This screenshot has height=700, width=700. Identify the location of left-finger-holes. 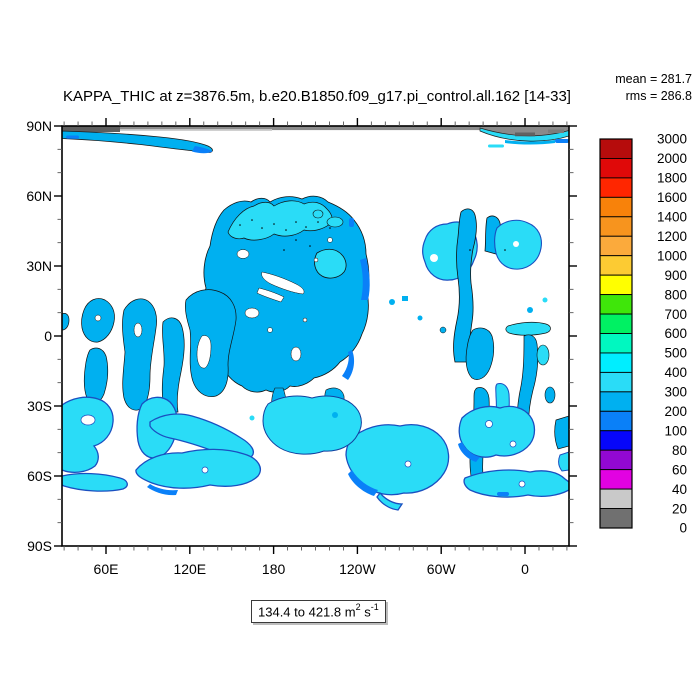
(153, 341).